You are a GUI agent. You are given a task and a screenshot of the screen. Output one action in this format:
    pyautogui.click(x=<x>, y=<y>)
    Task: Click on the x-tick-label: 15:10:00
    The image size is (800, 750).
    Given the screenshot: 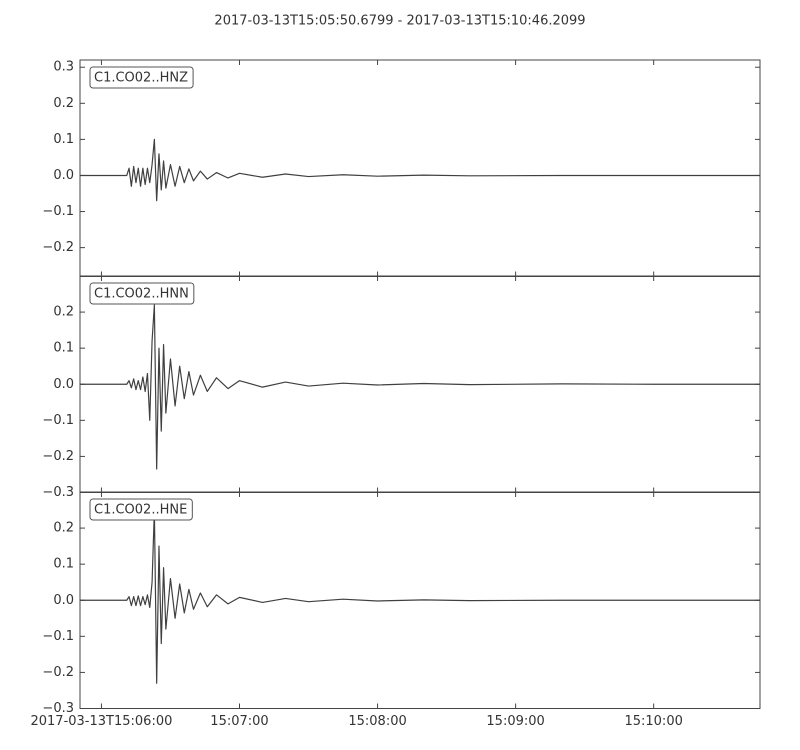 What is the action you would take?
    pyautogui.click(x=653, y=721)
    